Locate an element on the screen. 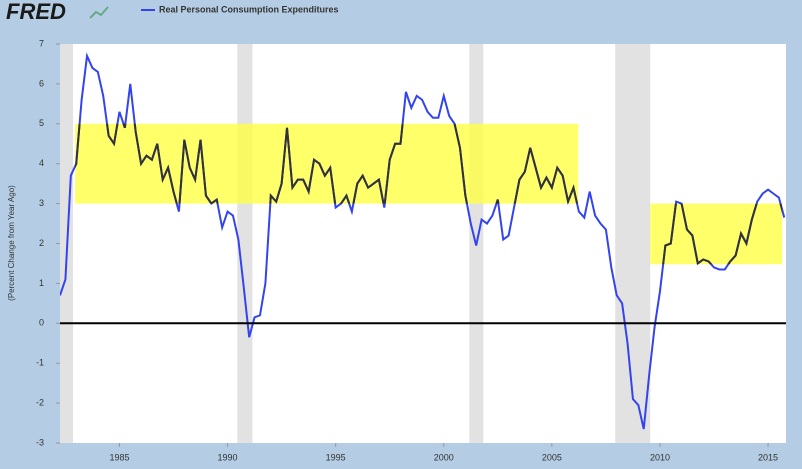  y-tick-label: -3 is located at coordinates (40, 442).